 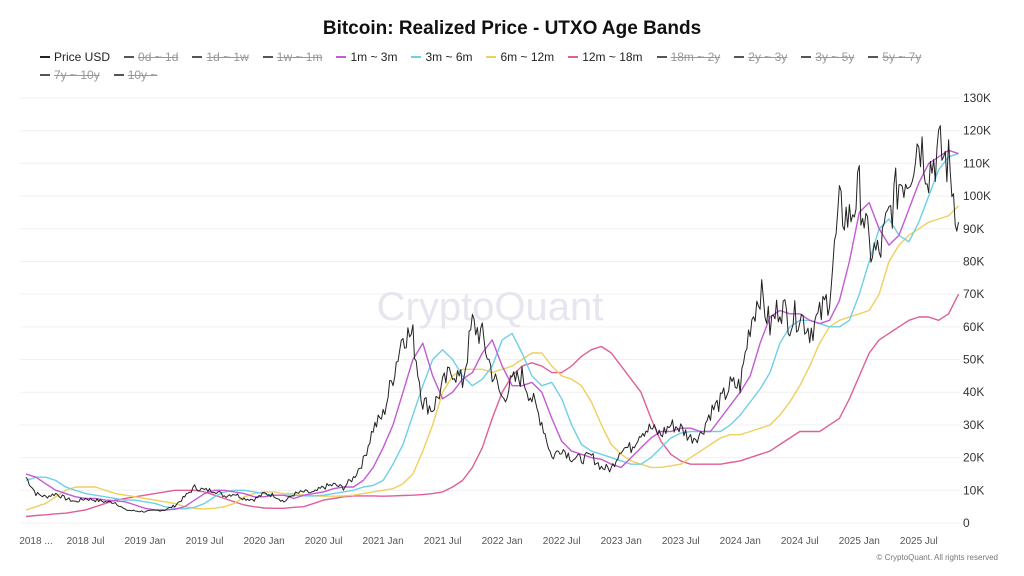 I want to click on legend-item: 12m ~ 18m, so click(x=605, y=57).